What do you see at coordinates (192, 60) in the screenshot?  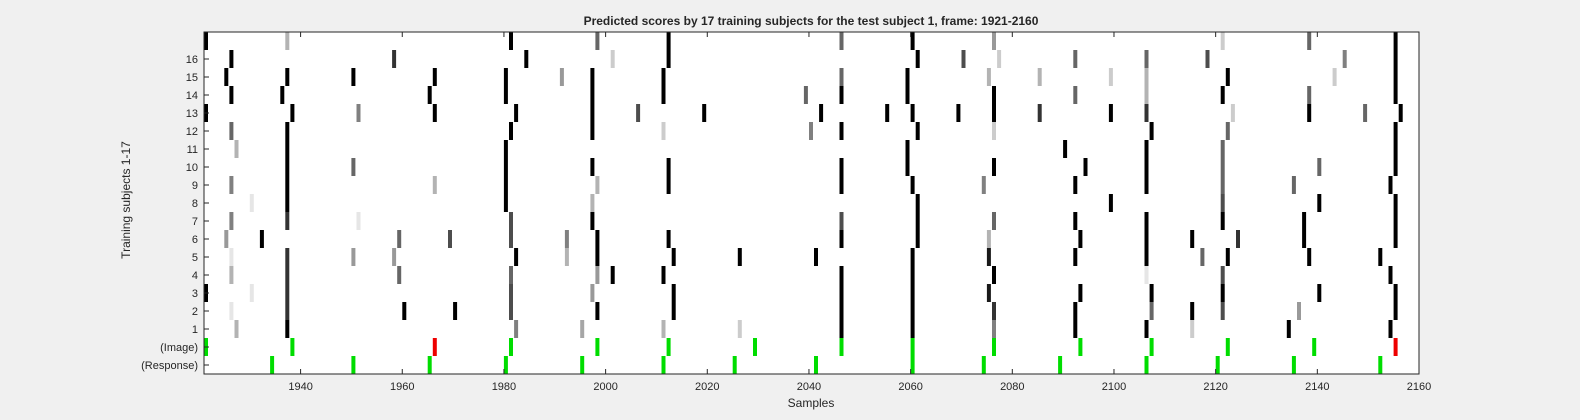 I see `y-tick-label: 16` at bounding box center [192, 60].